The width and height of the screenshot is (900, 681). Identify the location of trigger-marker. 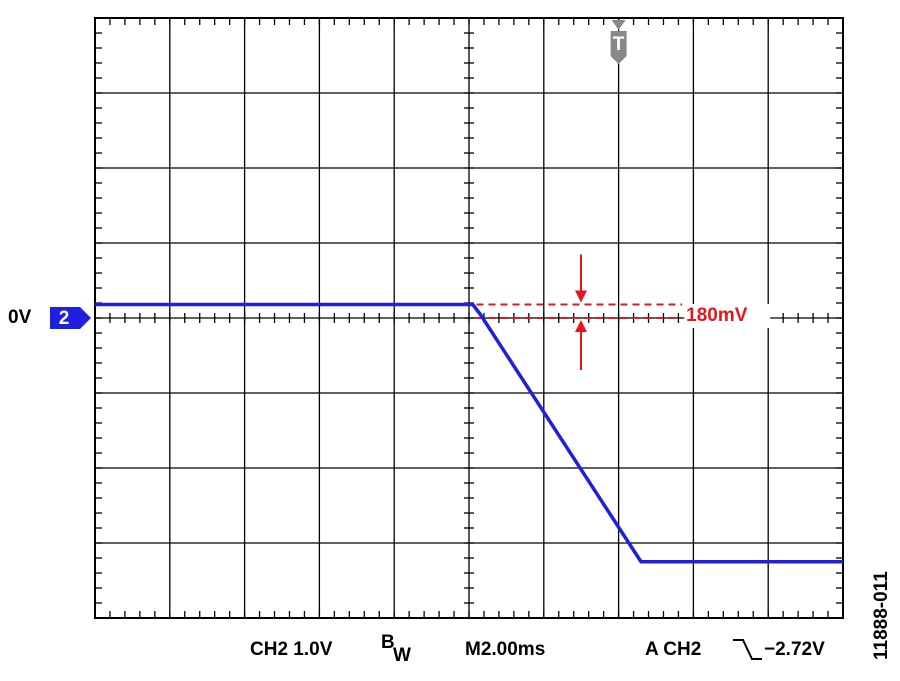
(618, 42).